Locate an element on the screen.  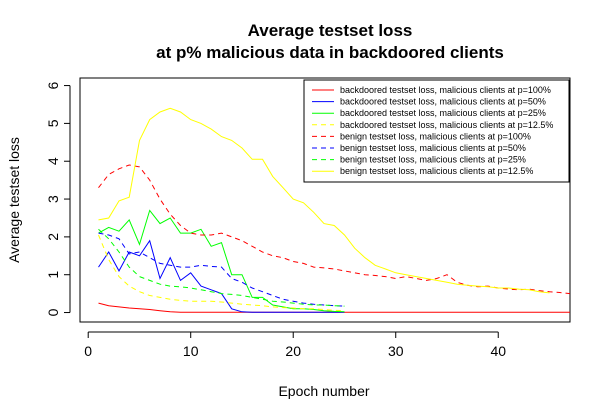
y-tick-label: 0 is located at coordinates (53, 312).